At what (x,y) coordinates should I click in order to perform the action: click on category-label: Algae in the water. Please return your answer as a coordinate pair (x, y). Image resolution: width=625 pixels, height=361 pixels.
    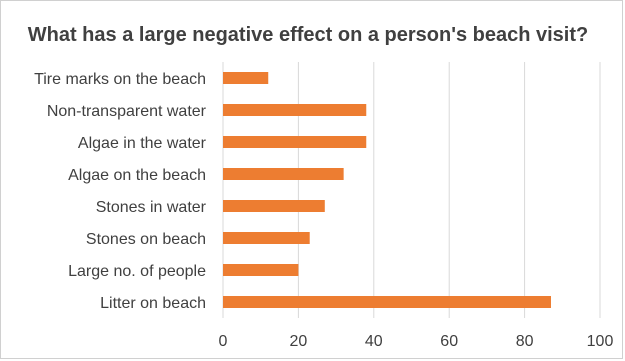
    Looking at the image, I should click on (142, 143).